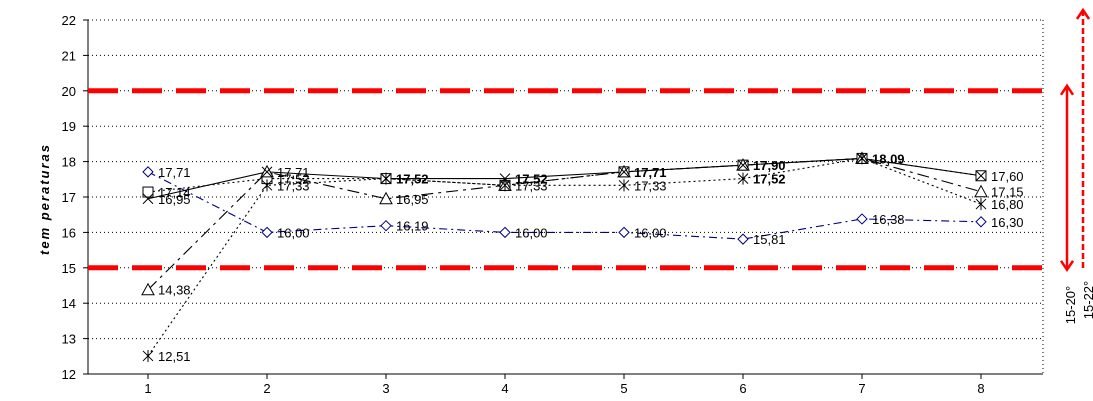 This screenshot has height=401, width=1093. I want to click on x-tick-label: 8, so click(980, 388).